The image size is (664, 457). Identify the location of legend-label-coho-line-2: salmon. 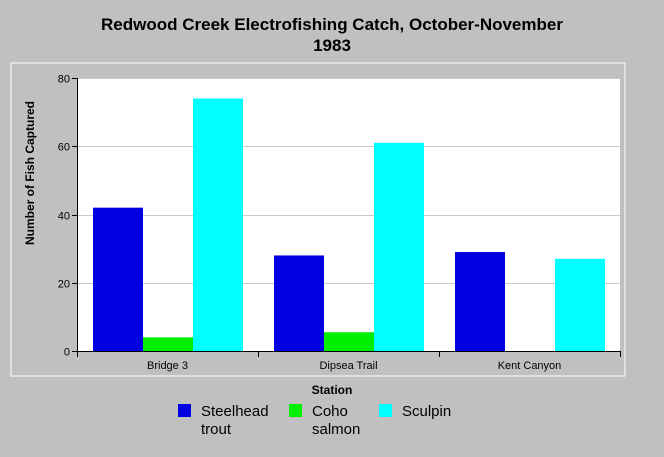
(336, 429).